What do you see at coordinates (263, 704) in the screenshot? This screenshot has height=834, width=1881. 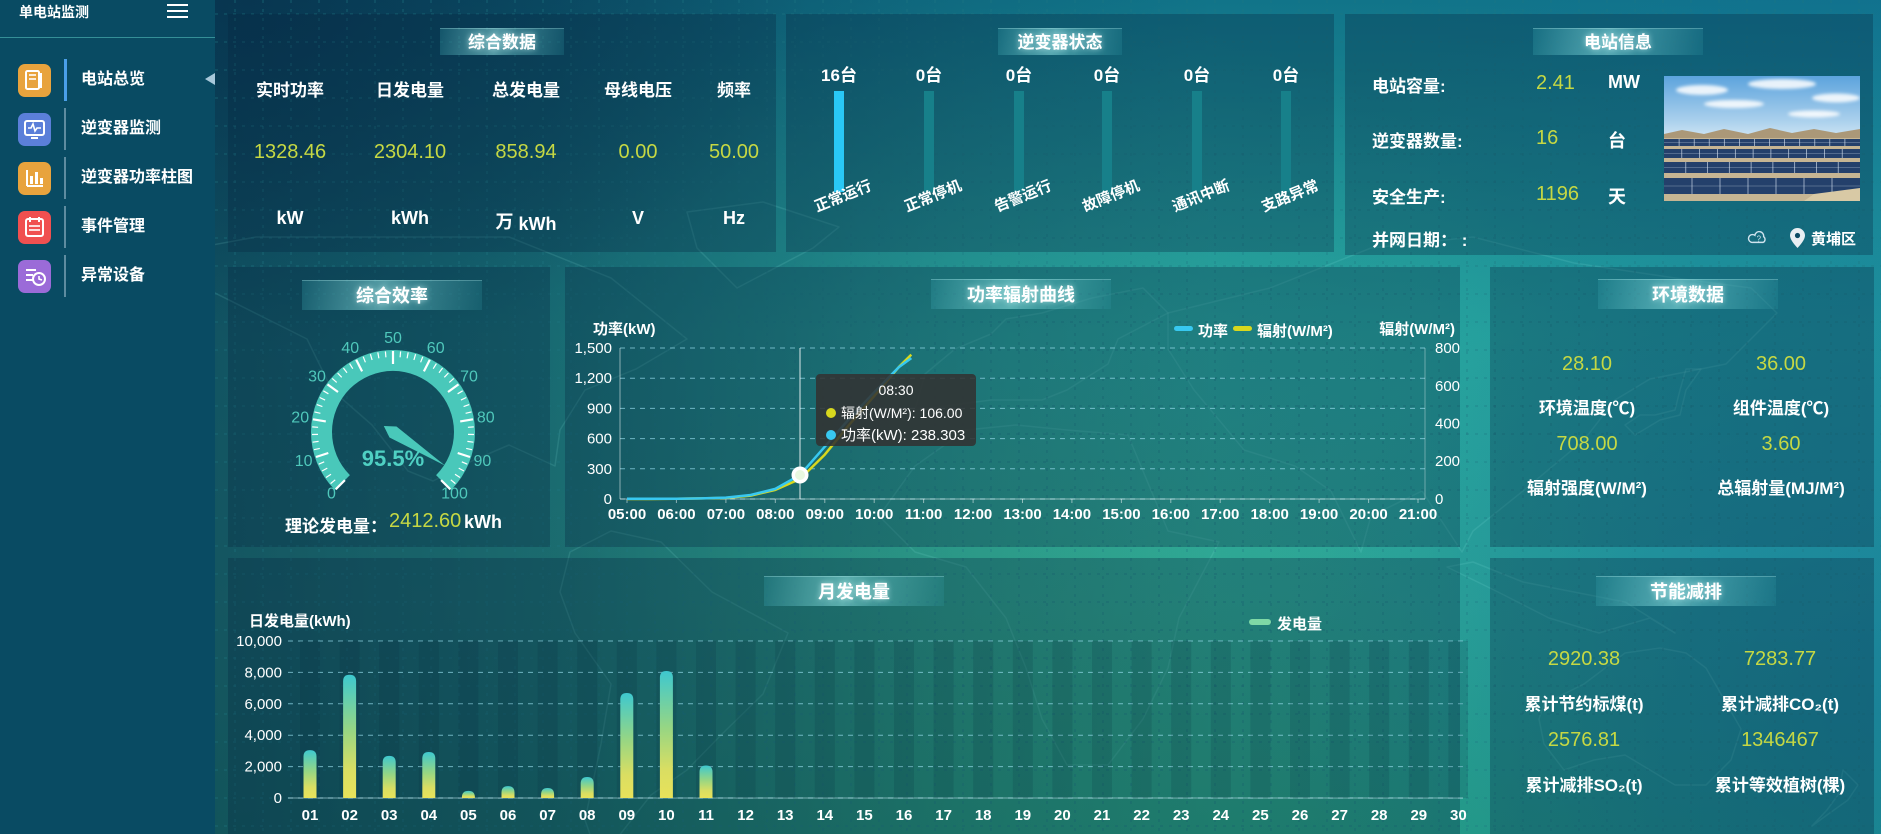 I see `svg-text: 6,000` at bounding box center [263, 704].